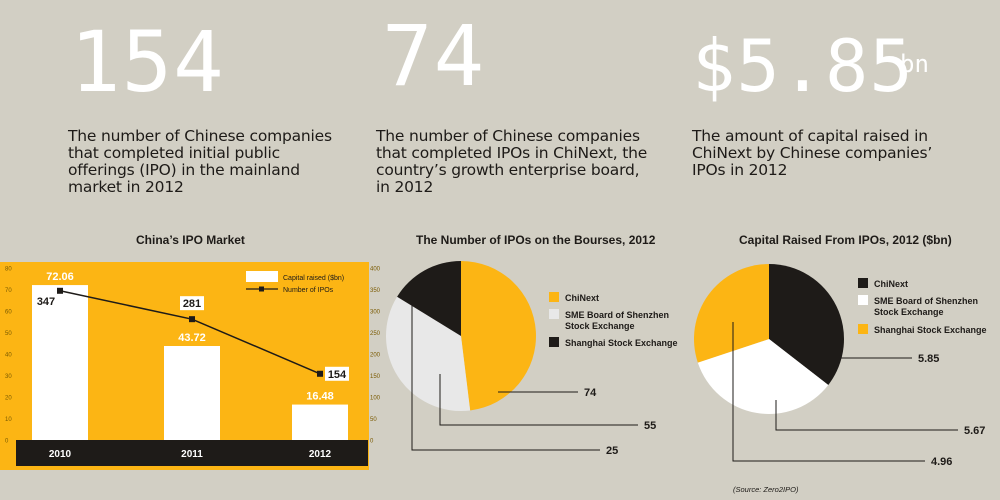  What do you see at coordinates (8, 270) in the screenshot?
I see `y-axis-tick-label: 80` at bounding box center [8, 270].